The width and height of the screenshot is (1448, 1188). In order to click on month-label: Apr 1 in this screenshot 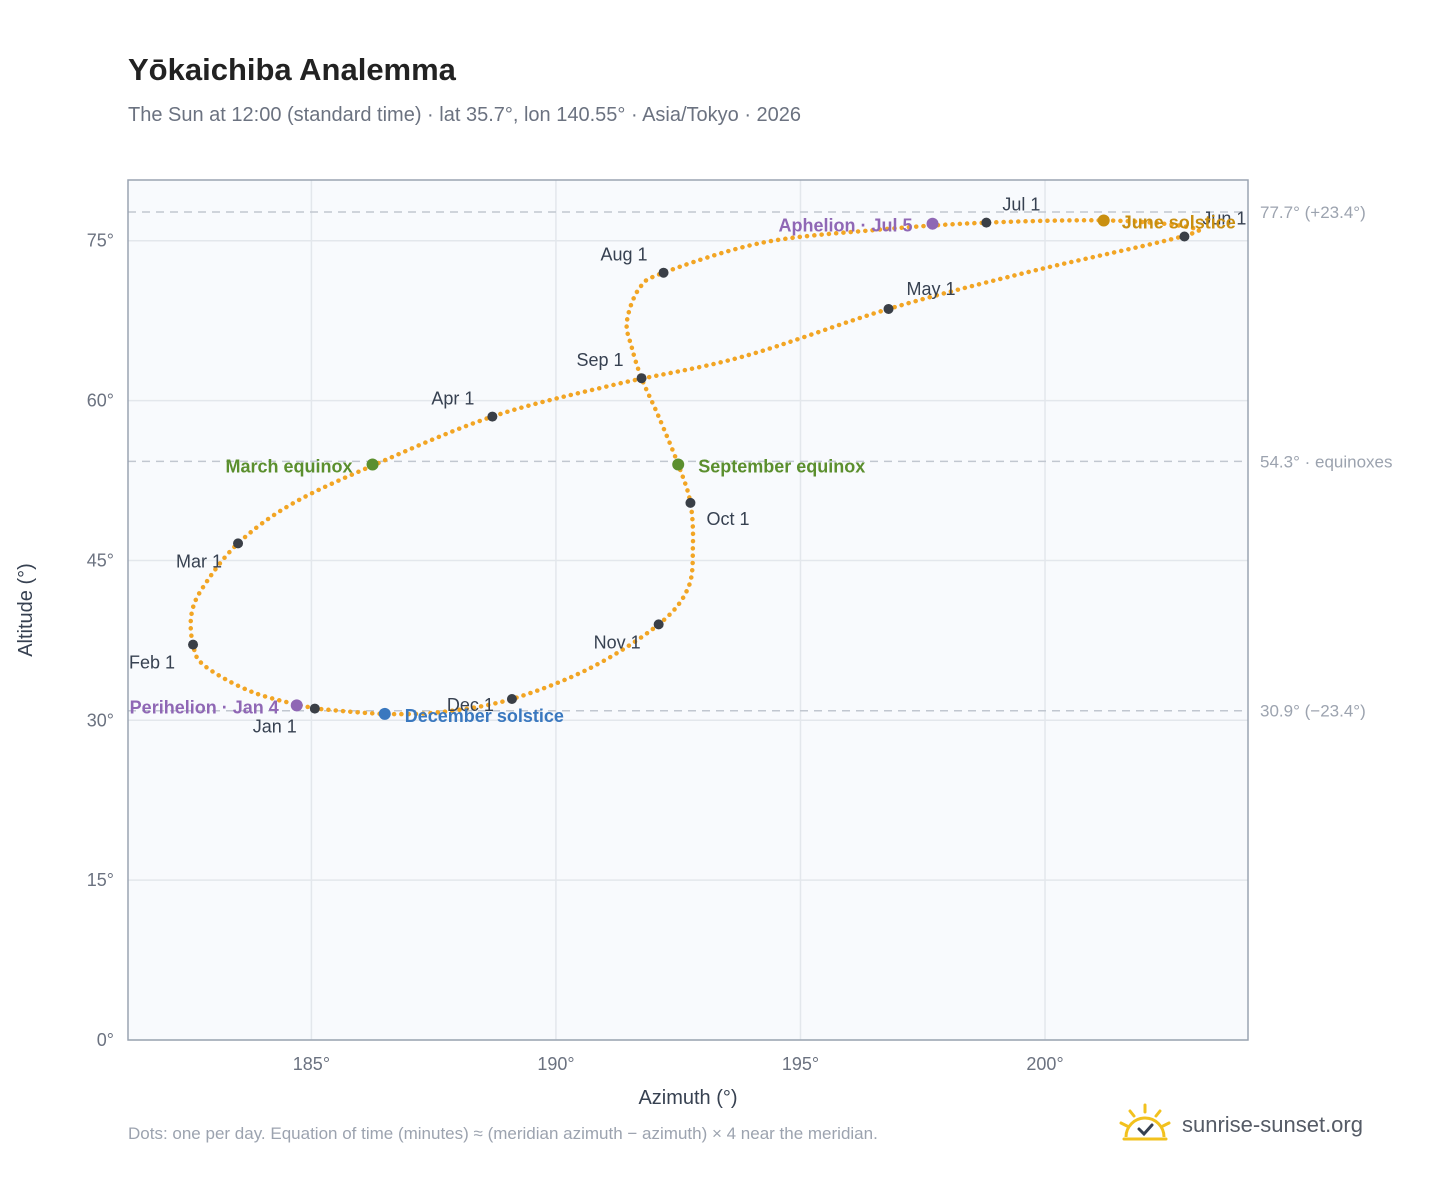, I will do `click(452, 399)`.